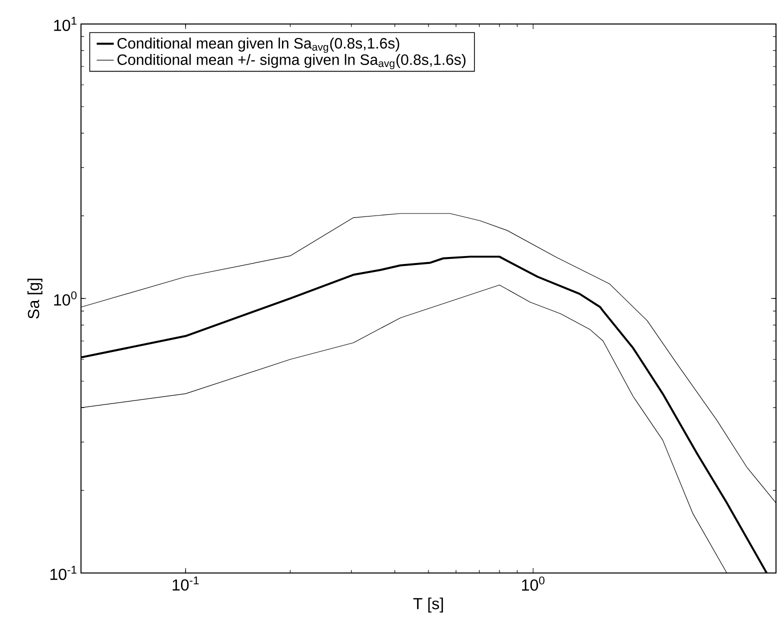 This screenshot has width=779, height=634. Describe the element at coordinates (258, 45) in the screenshot. I see `legend-label: Conditional mean given ln Sa$_{avg}$(0.8s,1.6s)` at that location.